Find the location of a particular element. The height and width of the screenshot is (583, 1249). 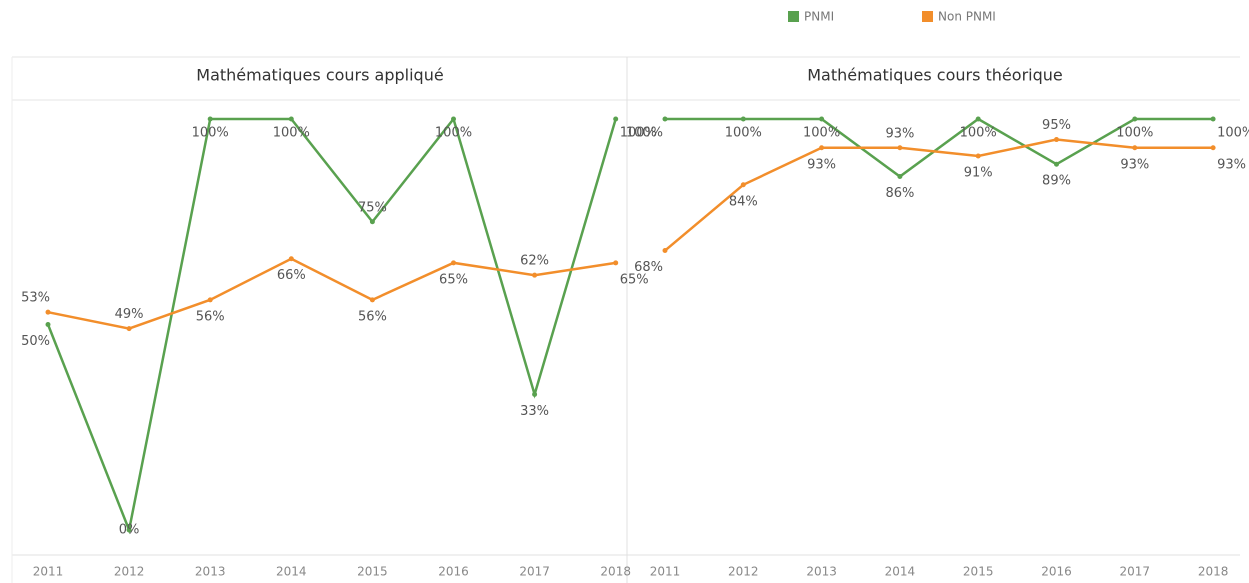

data-label: 0% is located at coordinates (129, 530).